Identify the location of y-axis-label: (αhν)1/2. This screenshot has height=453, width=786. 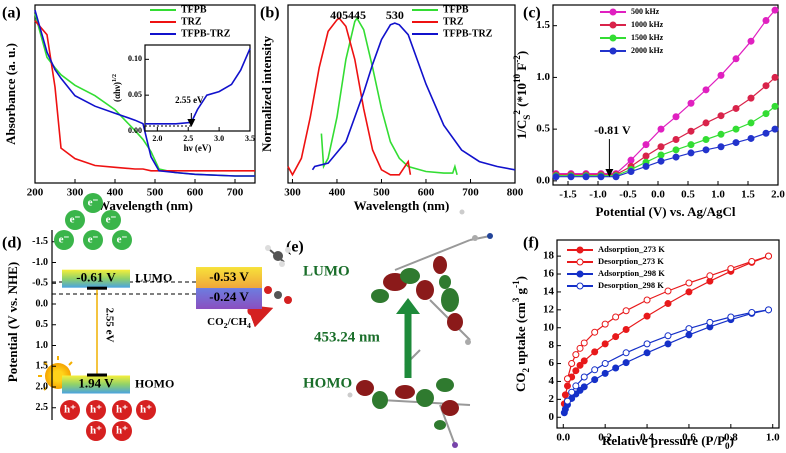
(116, 88).